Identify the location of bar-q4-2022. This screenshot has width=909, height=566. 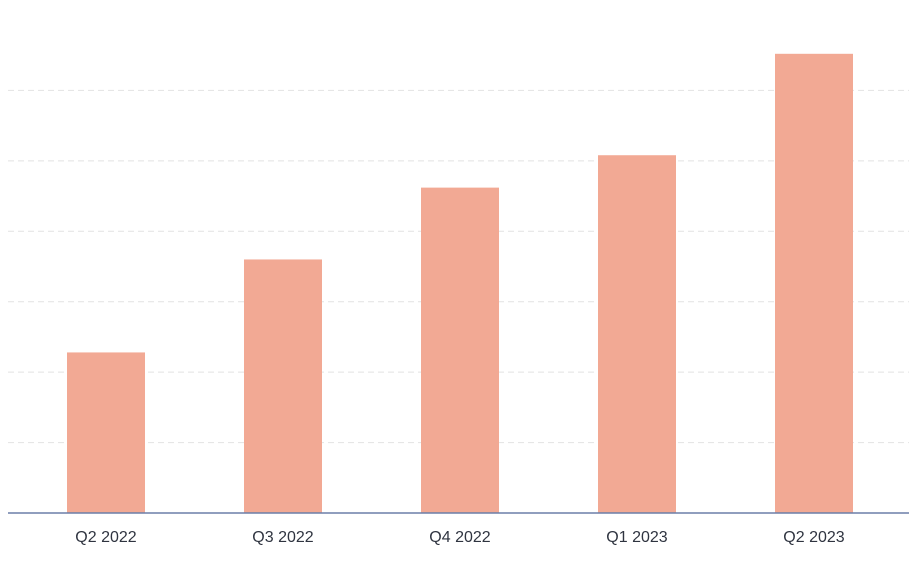
(460, 350).